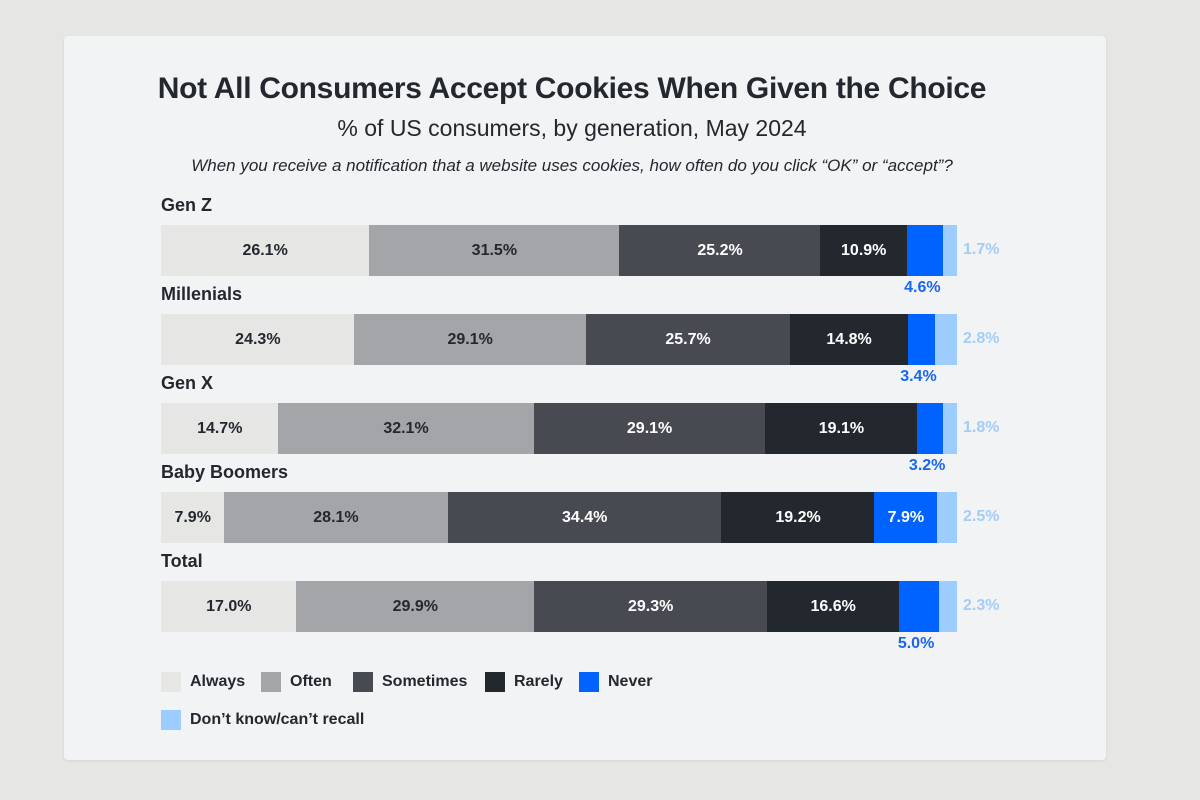 Image resolution: width=1200 pixels, height=800 pixels. I want to click on data-label: 1.7%, so click(981, 249).